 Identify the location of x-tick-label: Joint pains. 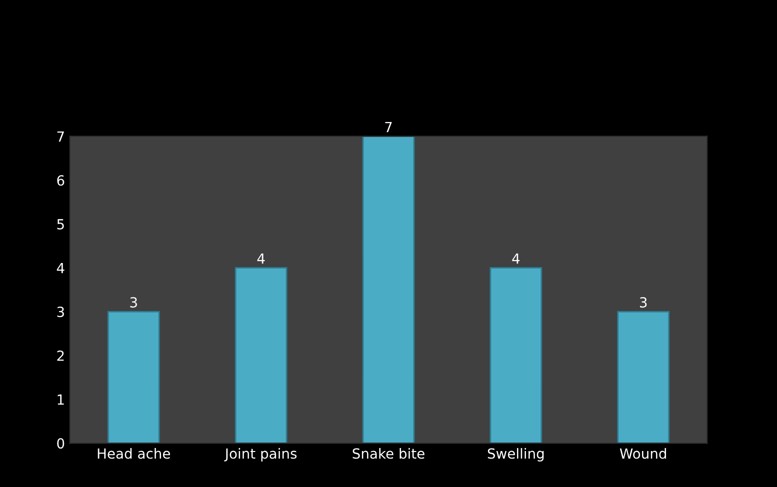
(260, 455).